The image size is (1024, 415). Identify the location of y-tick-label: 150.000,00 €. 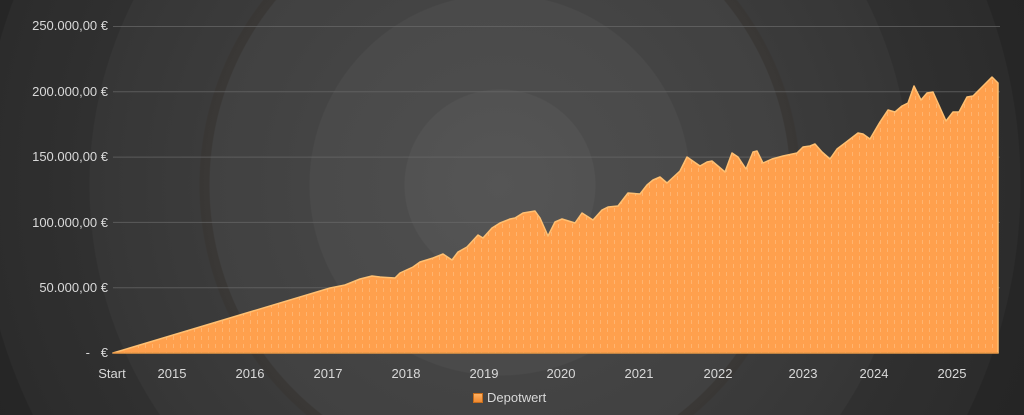
(70, 156).